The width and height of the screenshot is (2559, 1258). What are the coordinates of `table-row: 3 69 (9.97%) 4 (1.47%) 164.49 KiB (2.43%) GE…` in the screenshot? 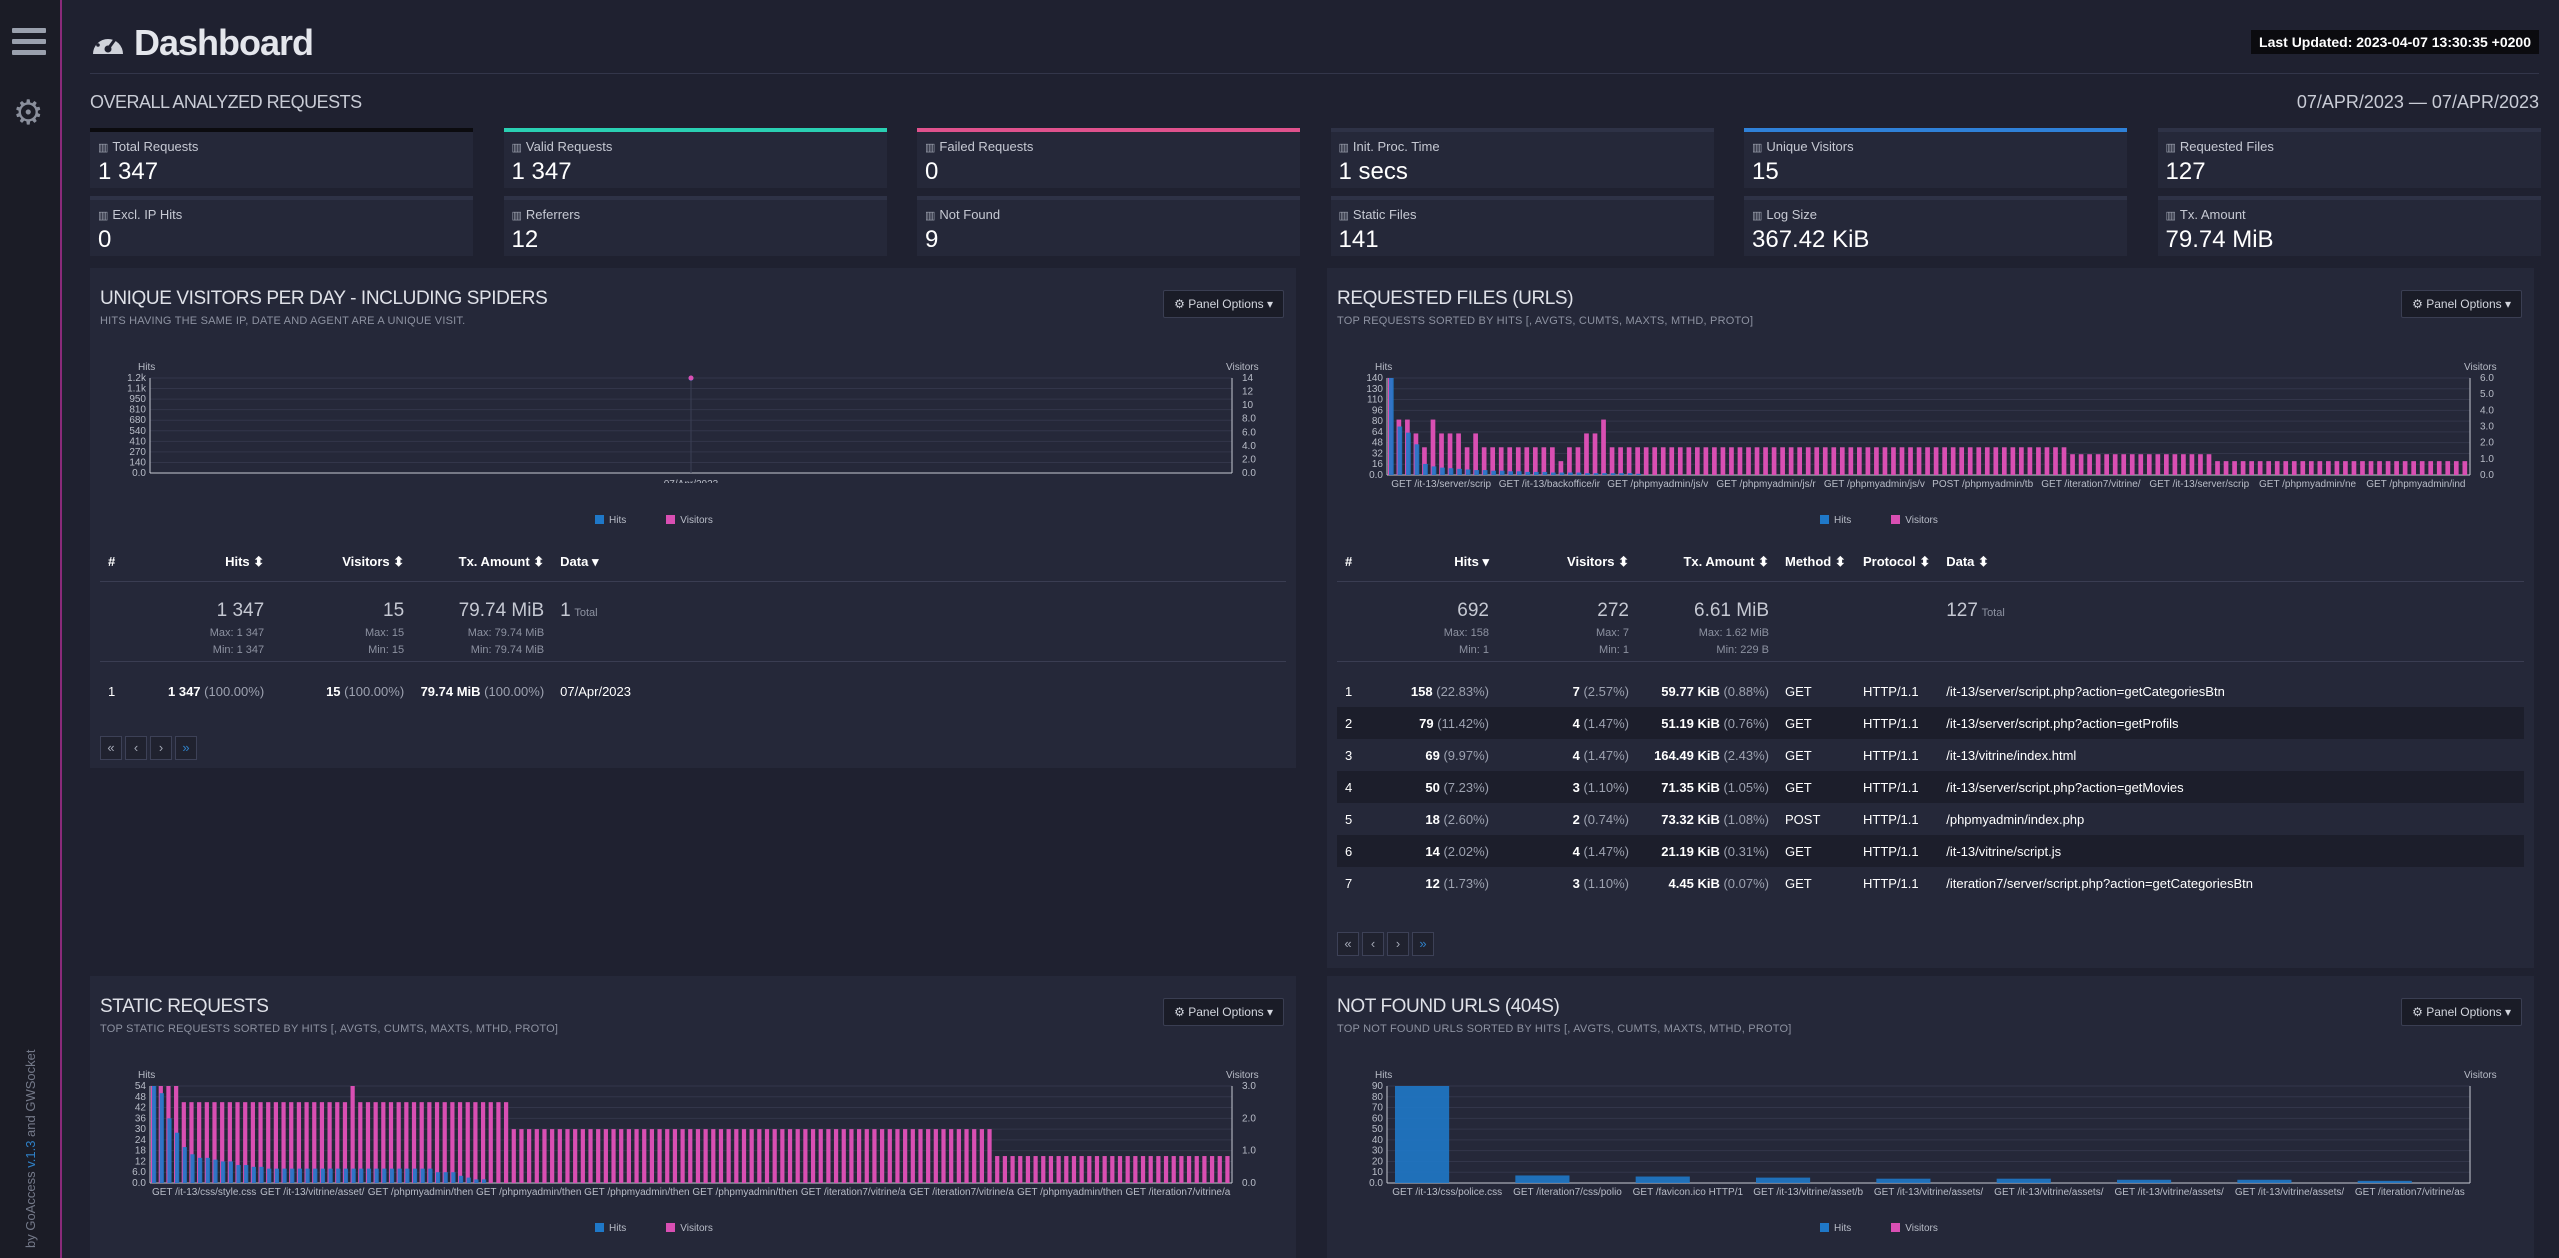 It's located at (1711, 755).